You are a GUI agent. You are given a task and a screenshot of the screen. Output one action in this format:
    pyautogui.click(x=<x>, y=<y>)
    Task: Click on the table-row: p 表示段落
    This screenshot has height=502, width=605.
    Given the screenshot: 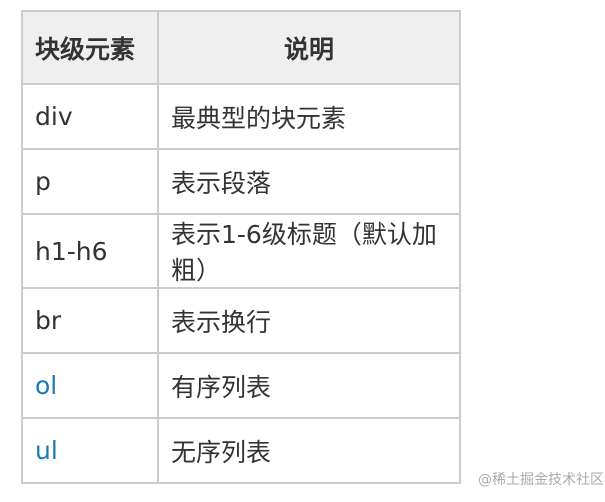 What is the action you would take?
    pyautogui.click(x=241, y=181)
    